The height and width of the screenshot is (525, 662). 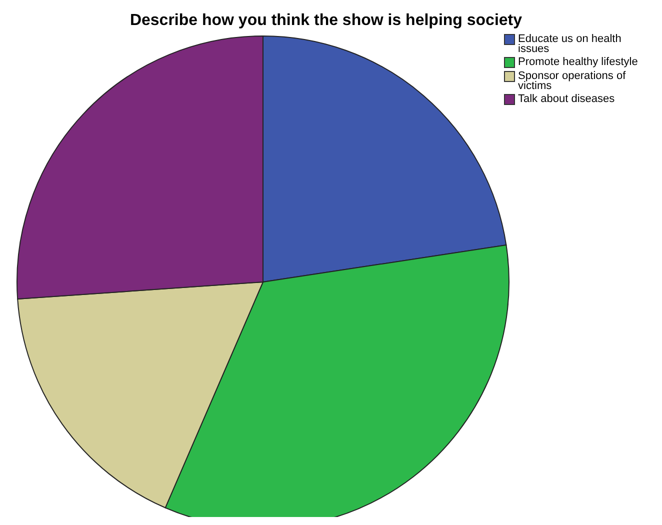 What do you see at coordinates (578, 62) in the screenshot?
I see `legend-label: Promote healthy lifestyle` at bounding box center [578, 62].